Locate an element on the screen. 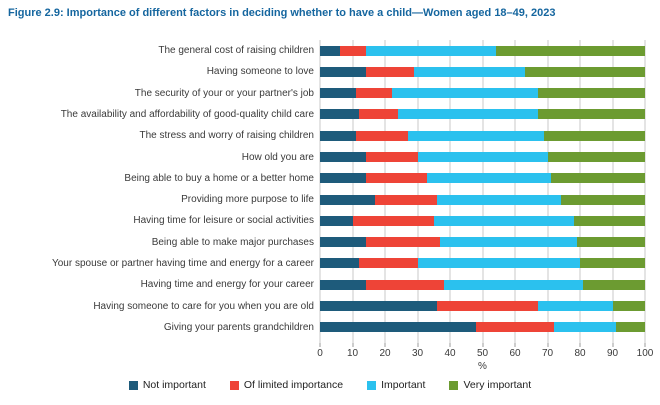  ticklabel-100: 100 is located at coordinates (645, 353).